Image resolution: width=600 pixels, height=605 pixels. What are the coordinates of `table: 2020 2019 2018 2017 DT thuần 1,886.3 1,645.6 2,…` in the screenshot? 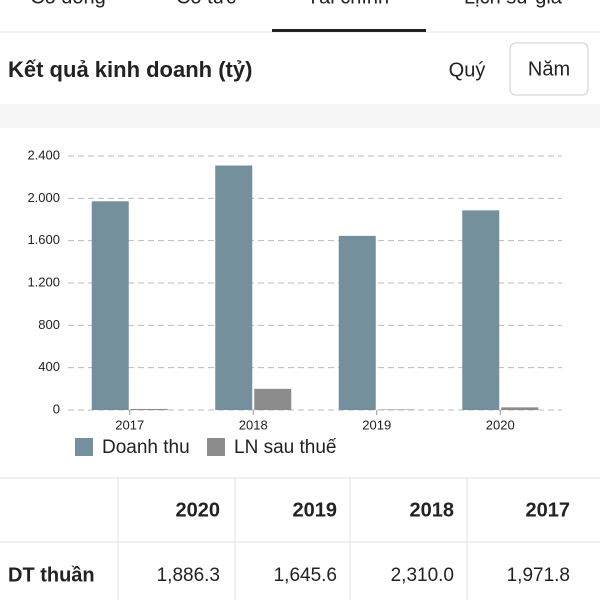 It's located at (289, 542).